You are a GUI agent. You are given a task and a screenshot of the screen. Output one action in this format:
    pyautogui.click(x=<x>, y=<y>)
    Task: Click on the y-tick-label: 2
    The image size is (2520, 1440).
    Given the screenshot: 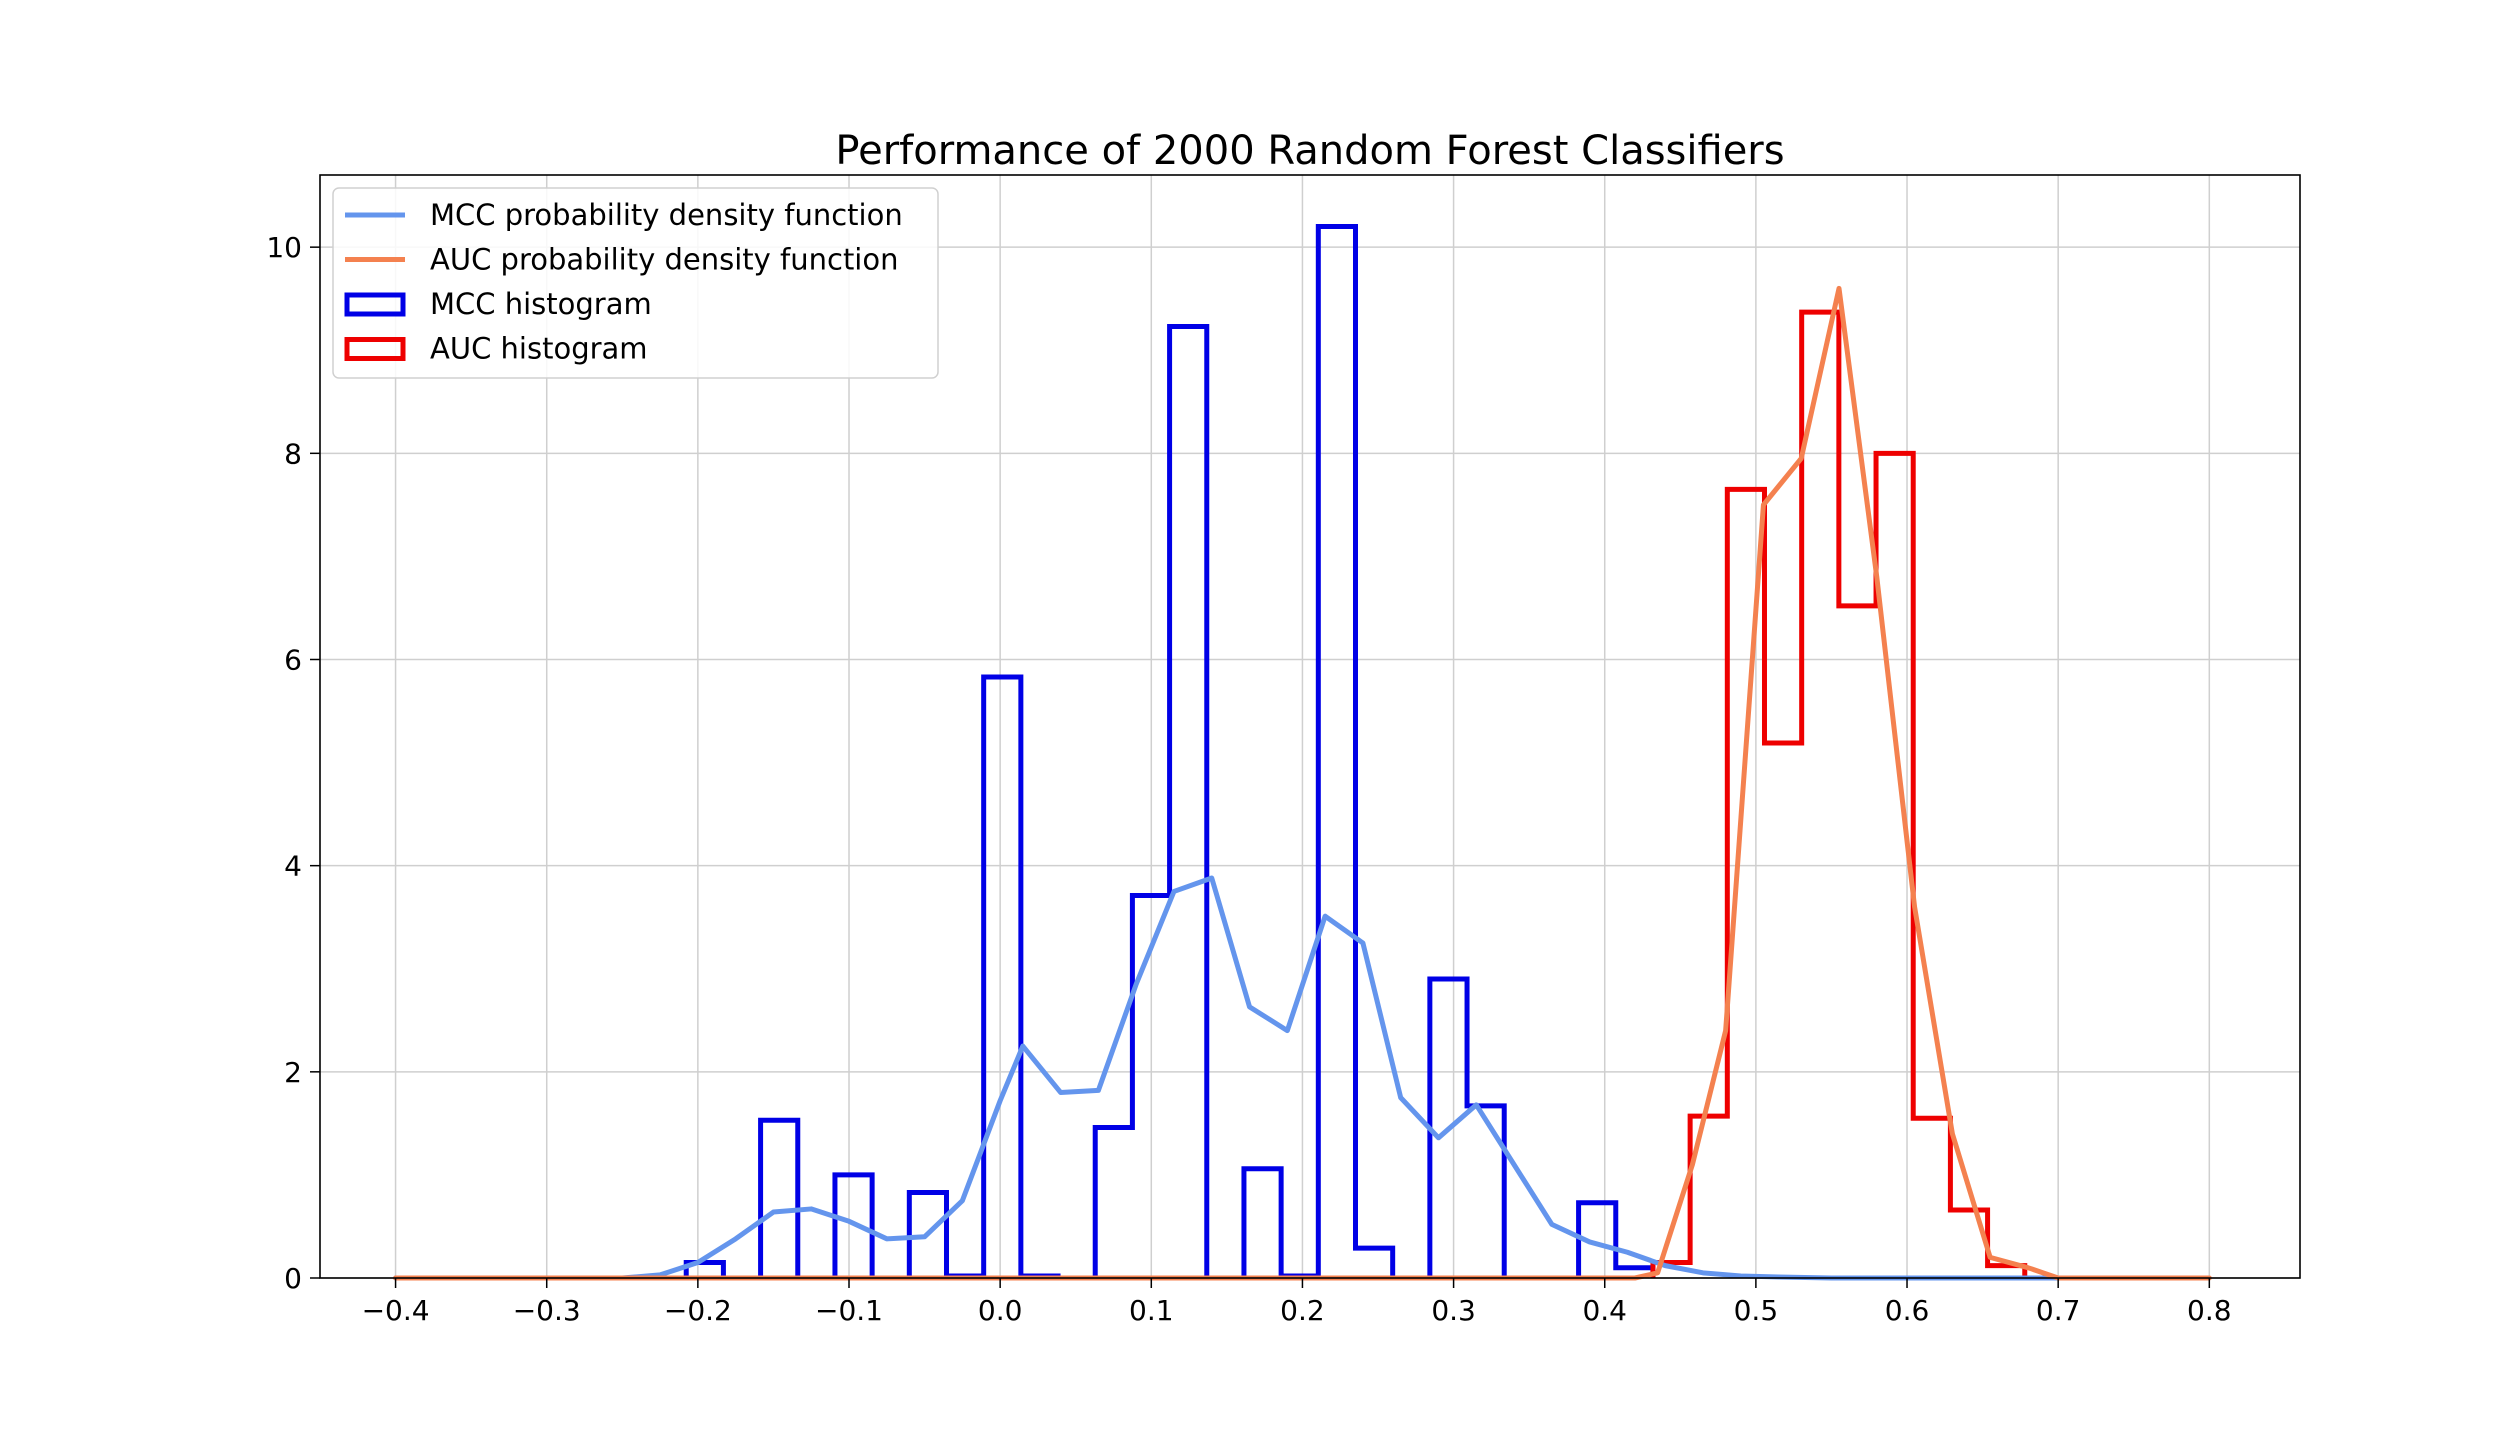 What is the action you would take?
    pyautogui.click(x=293, y=1072)
    